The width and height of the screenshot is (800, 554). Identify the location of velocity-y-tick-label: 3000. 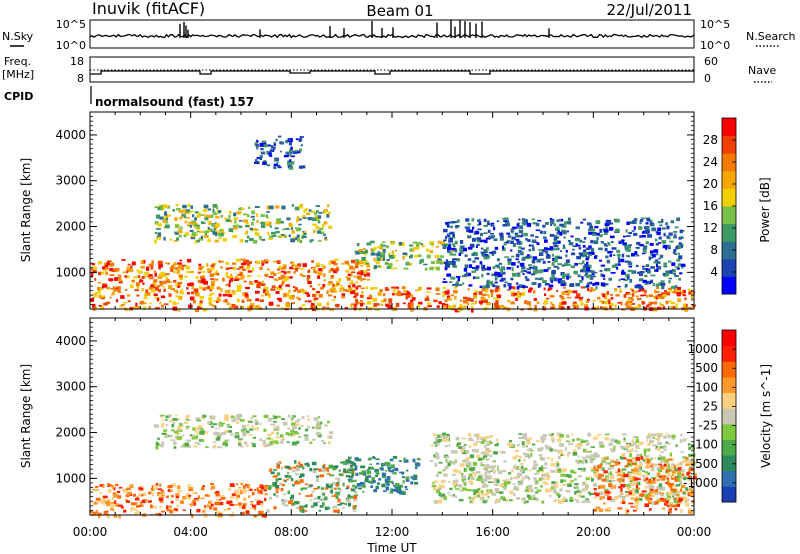
(70, 387).